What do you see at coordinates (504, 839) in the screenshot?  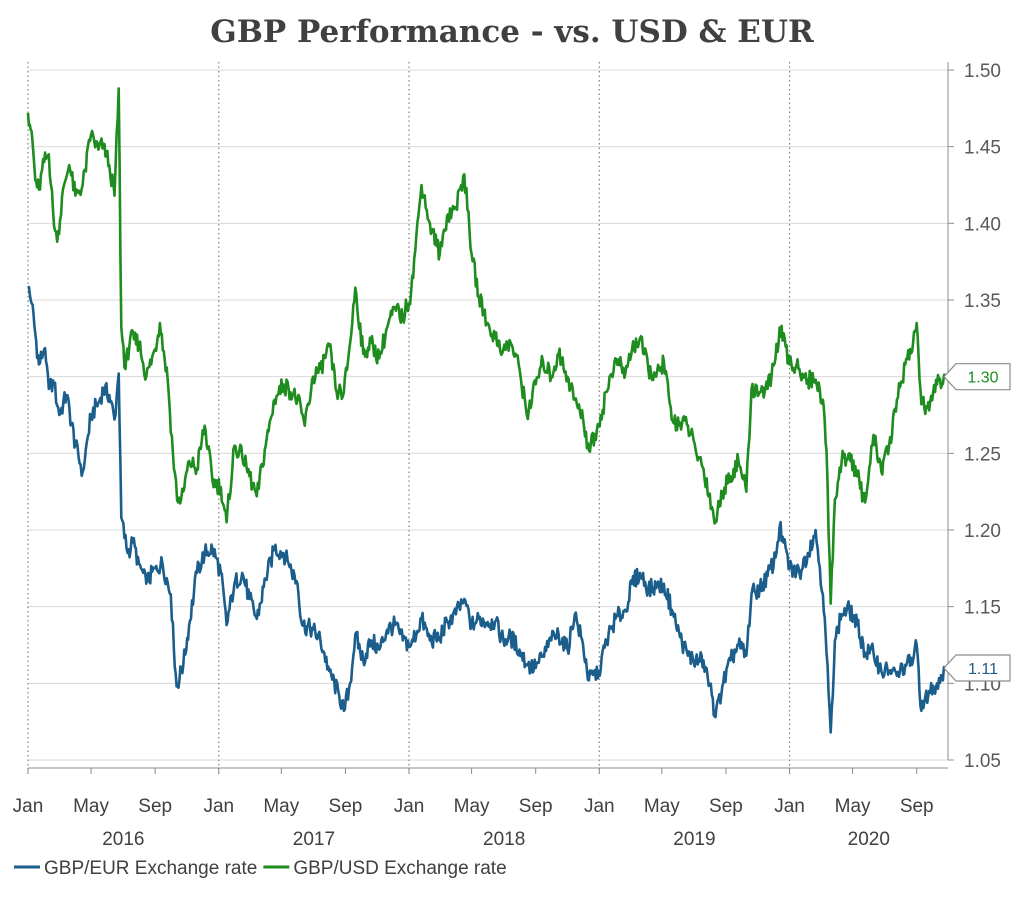 I see `year-label: 2018` at bounding box center [504, 839].